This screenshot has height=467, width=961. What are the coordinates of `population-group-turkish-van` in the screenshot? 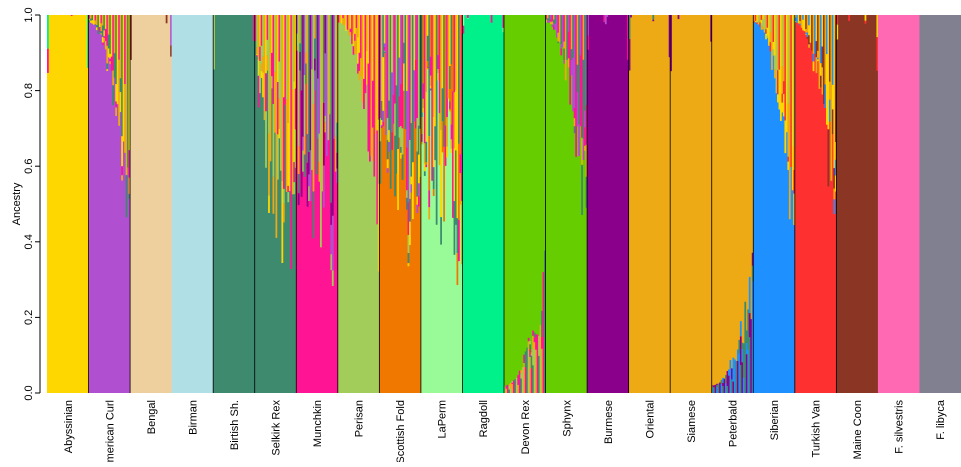 It's located at (815, 204).